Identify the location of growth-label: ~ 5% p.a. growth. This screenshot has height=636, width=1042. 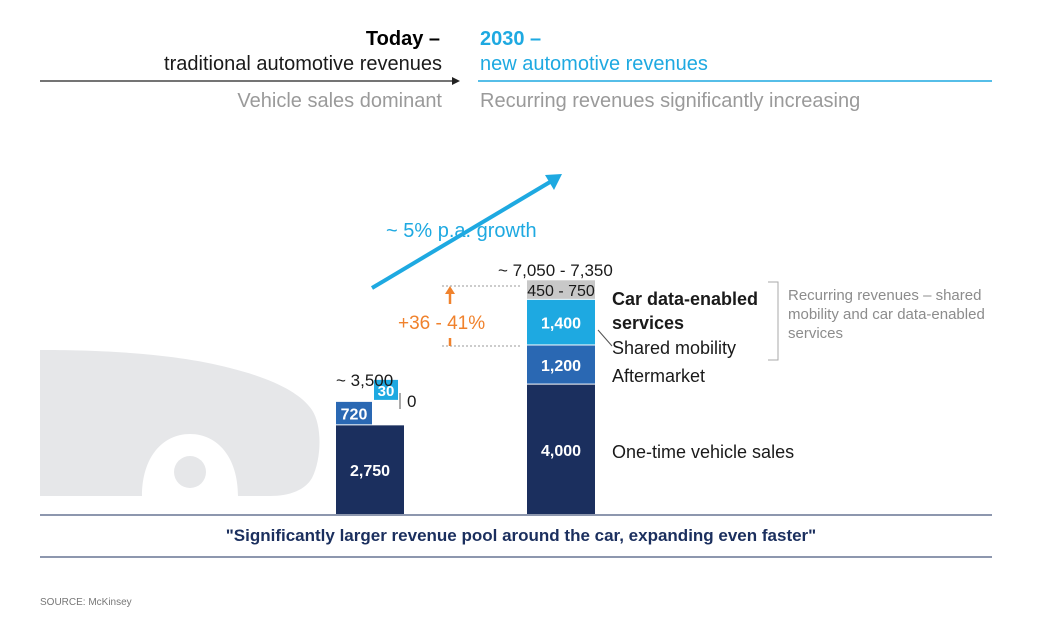
(461, 231).